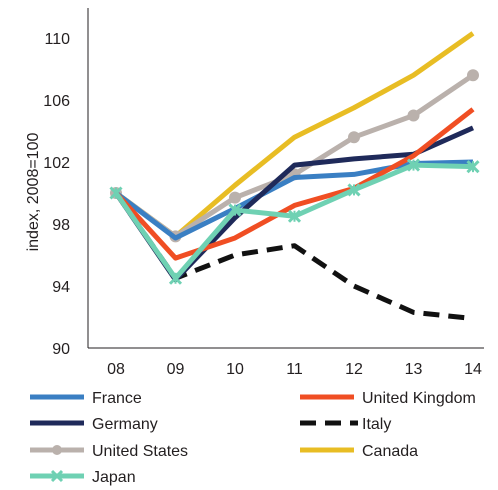  Describe the element at coordinates (86, 398) in the screenshot. I see `legend-item-france: France` at that location.